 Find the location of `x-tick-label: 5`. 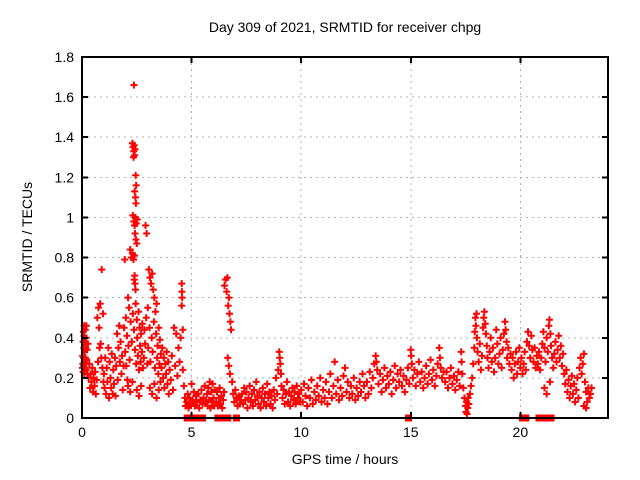

x-tick-label: 5 is located at coordinates (192, 432).